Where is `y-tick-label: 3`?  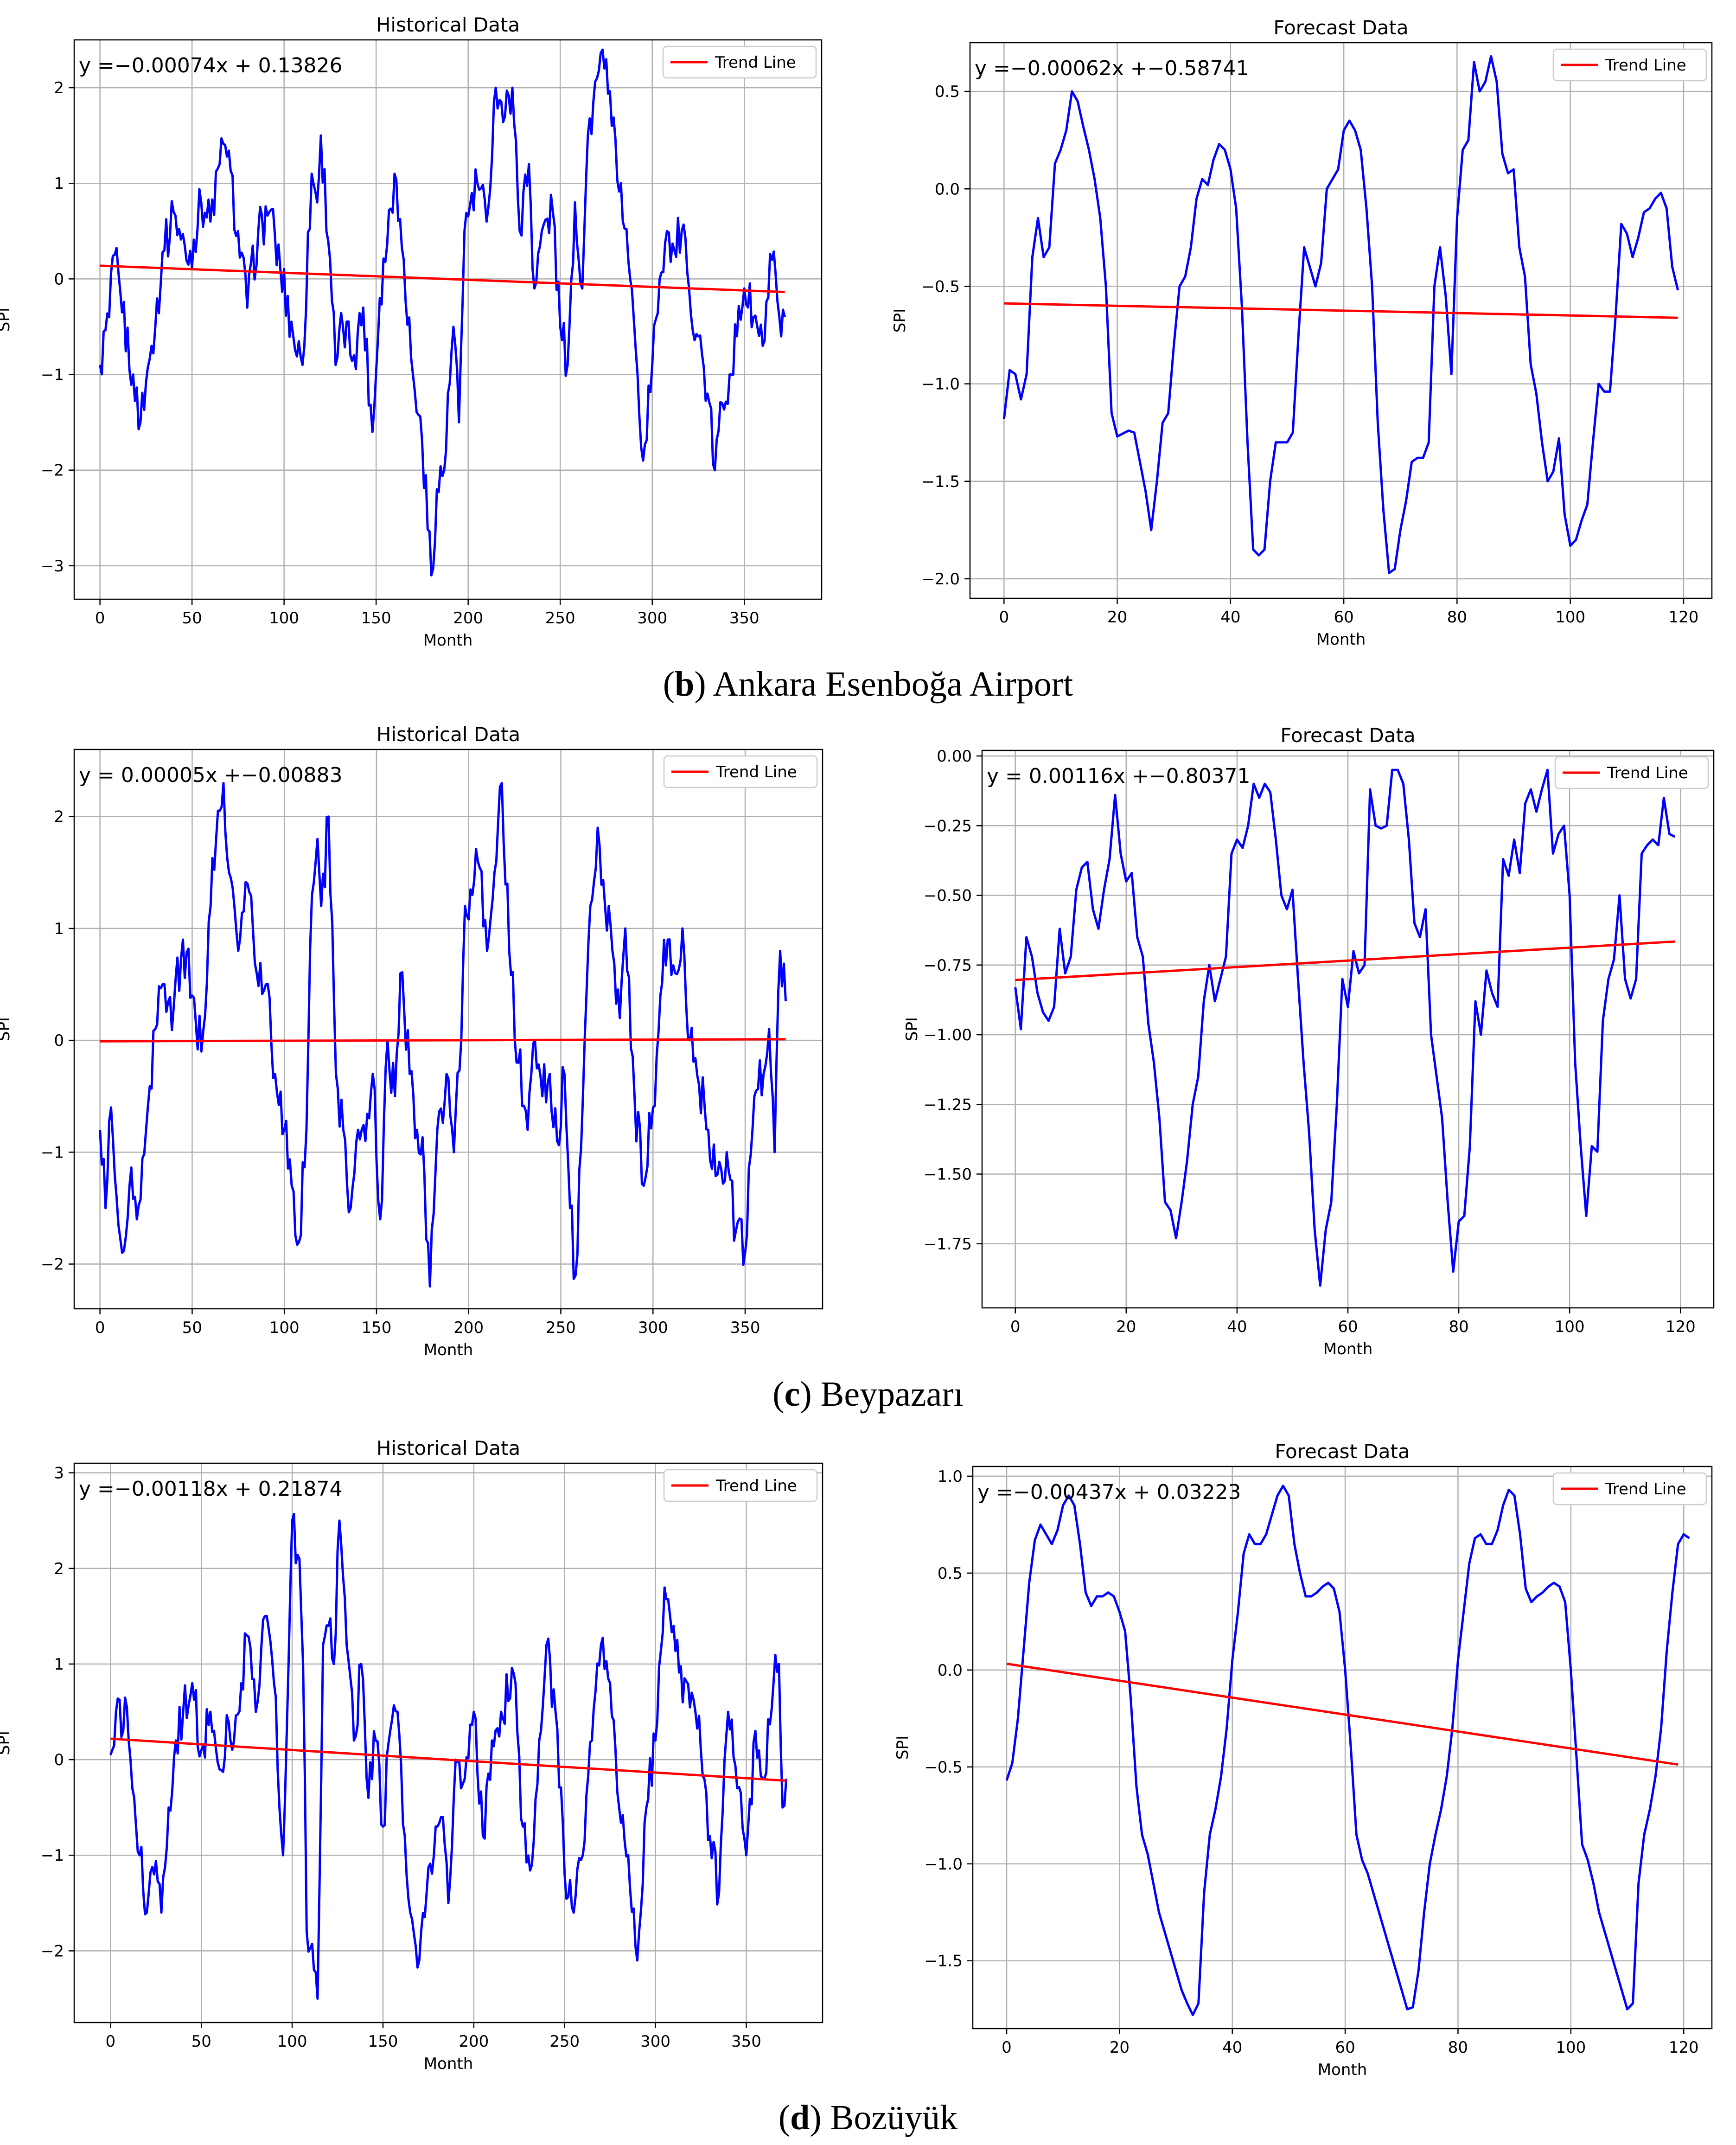
y-tick-label: 3 is located at coordinates (59, 1473).